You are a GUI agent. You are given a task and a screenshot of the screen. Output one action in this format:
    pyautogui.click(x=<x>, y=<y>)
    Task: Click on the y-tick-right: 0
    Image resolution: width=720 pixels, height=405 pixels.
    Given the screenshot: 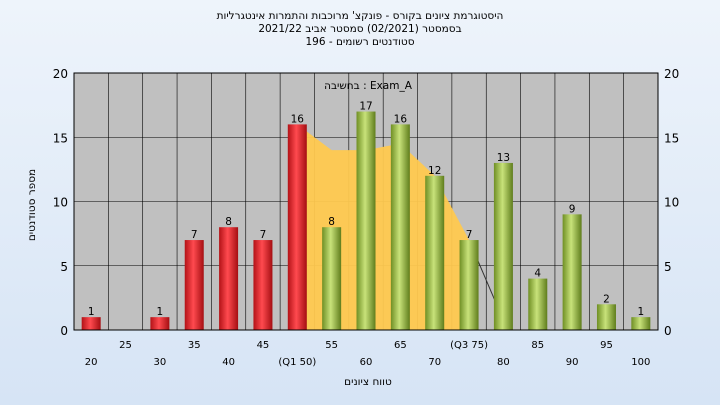 What is the action you would take?
    pyautogui.click(x=668, y=331)
    